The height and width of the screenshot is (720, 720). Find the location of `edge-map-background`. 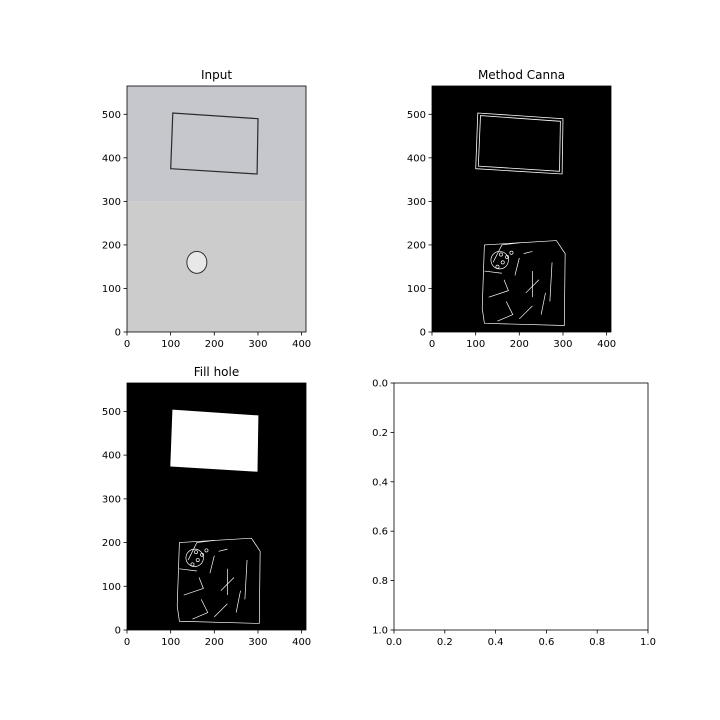

edge-map-background is located at coordinates (521, 209).